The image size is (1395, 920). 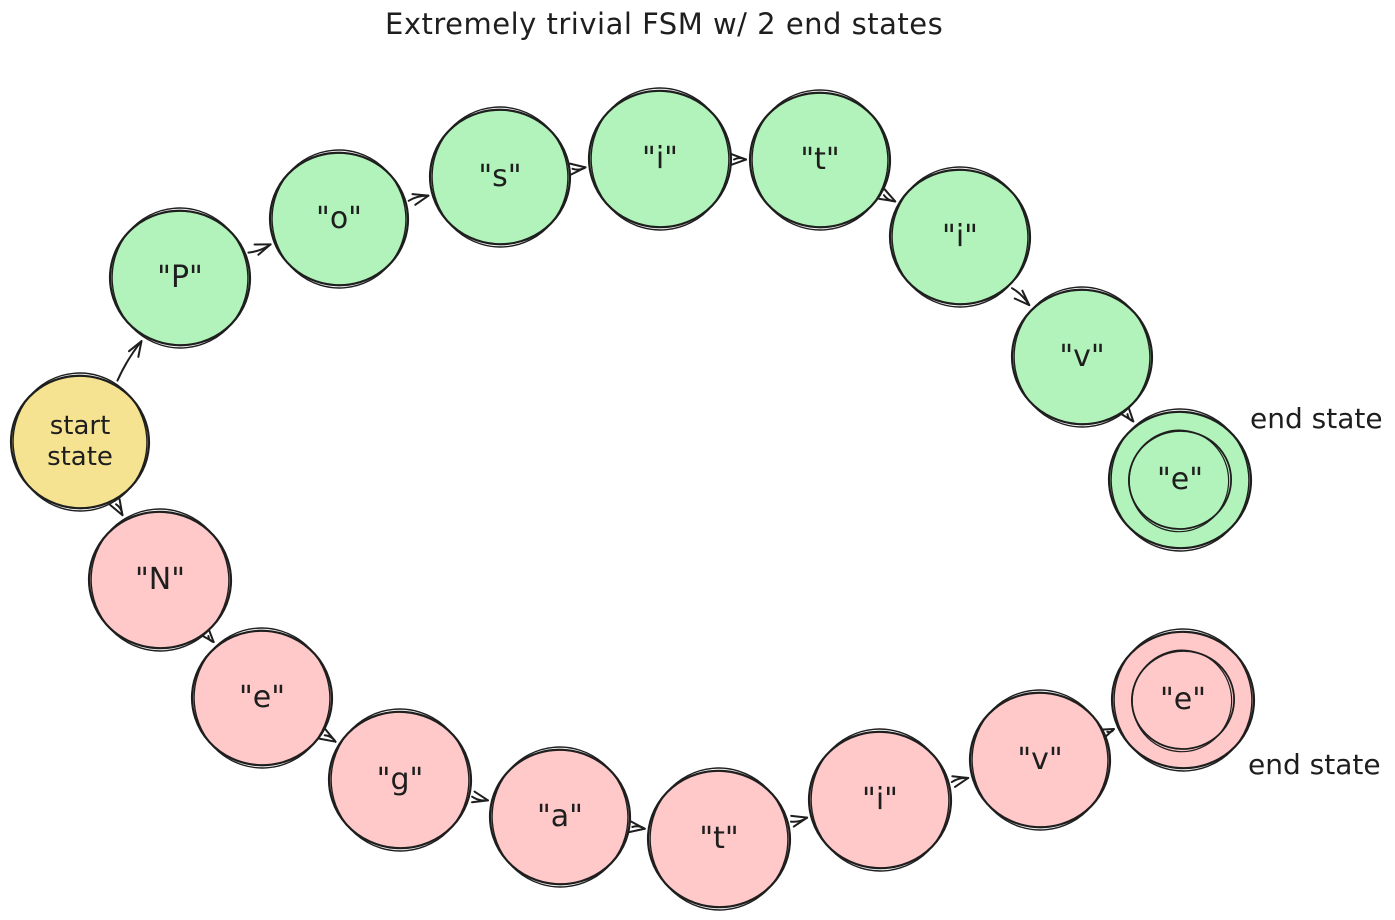 What do you see at coordinates (500, 177) in the screenshot?
I see `state-node-s` at bounding box center [500, 177].